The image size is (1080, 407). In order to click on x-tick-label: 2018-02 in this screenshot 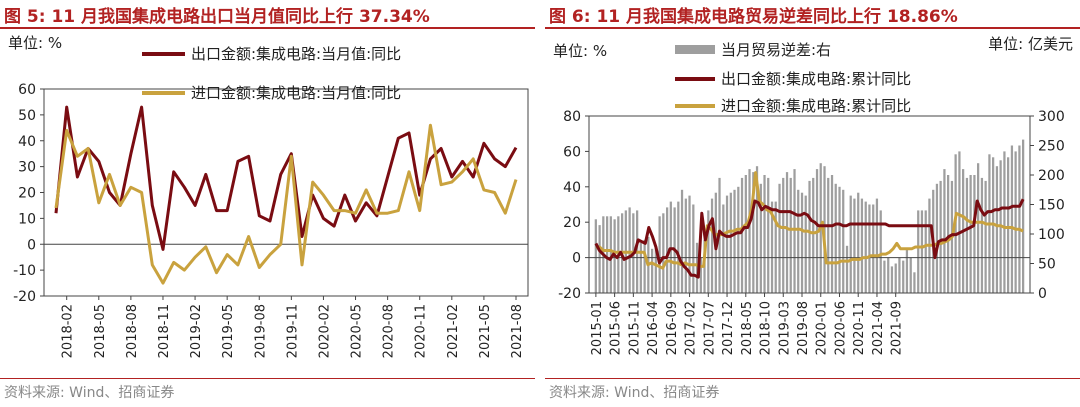, I will do `click(68, 331)`.